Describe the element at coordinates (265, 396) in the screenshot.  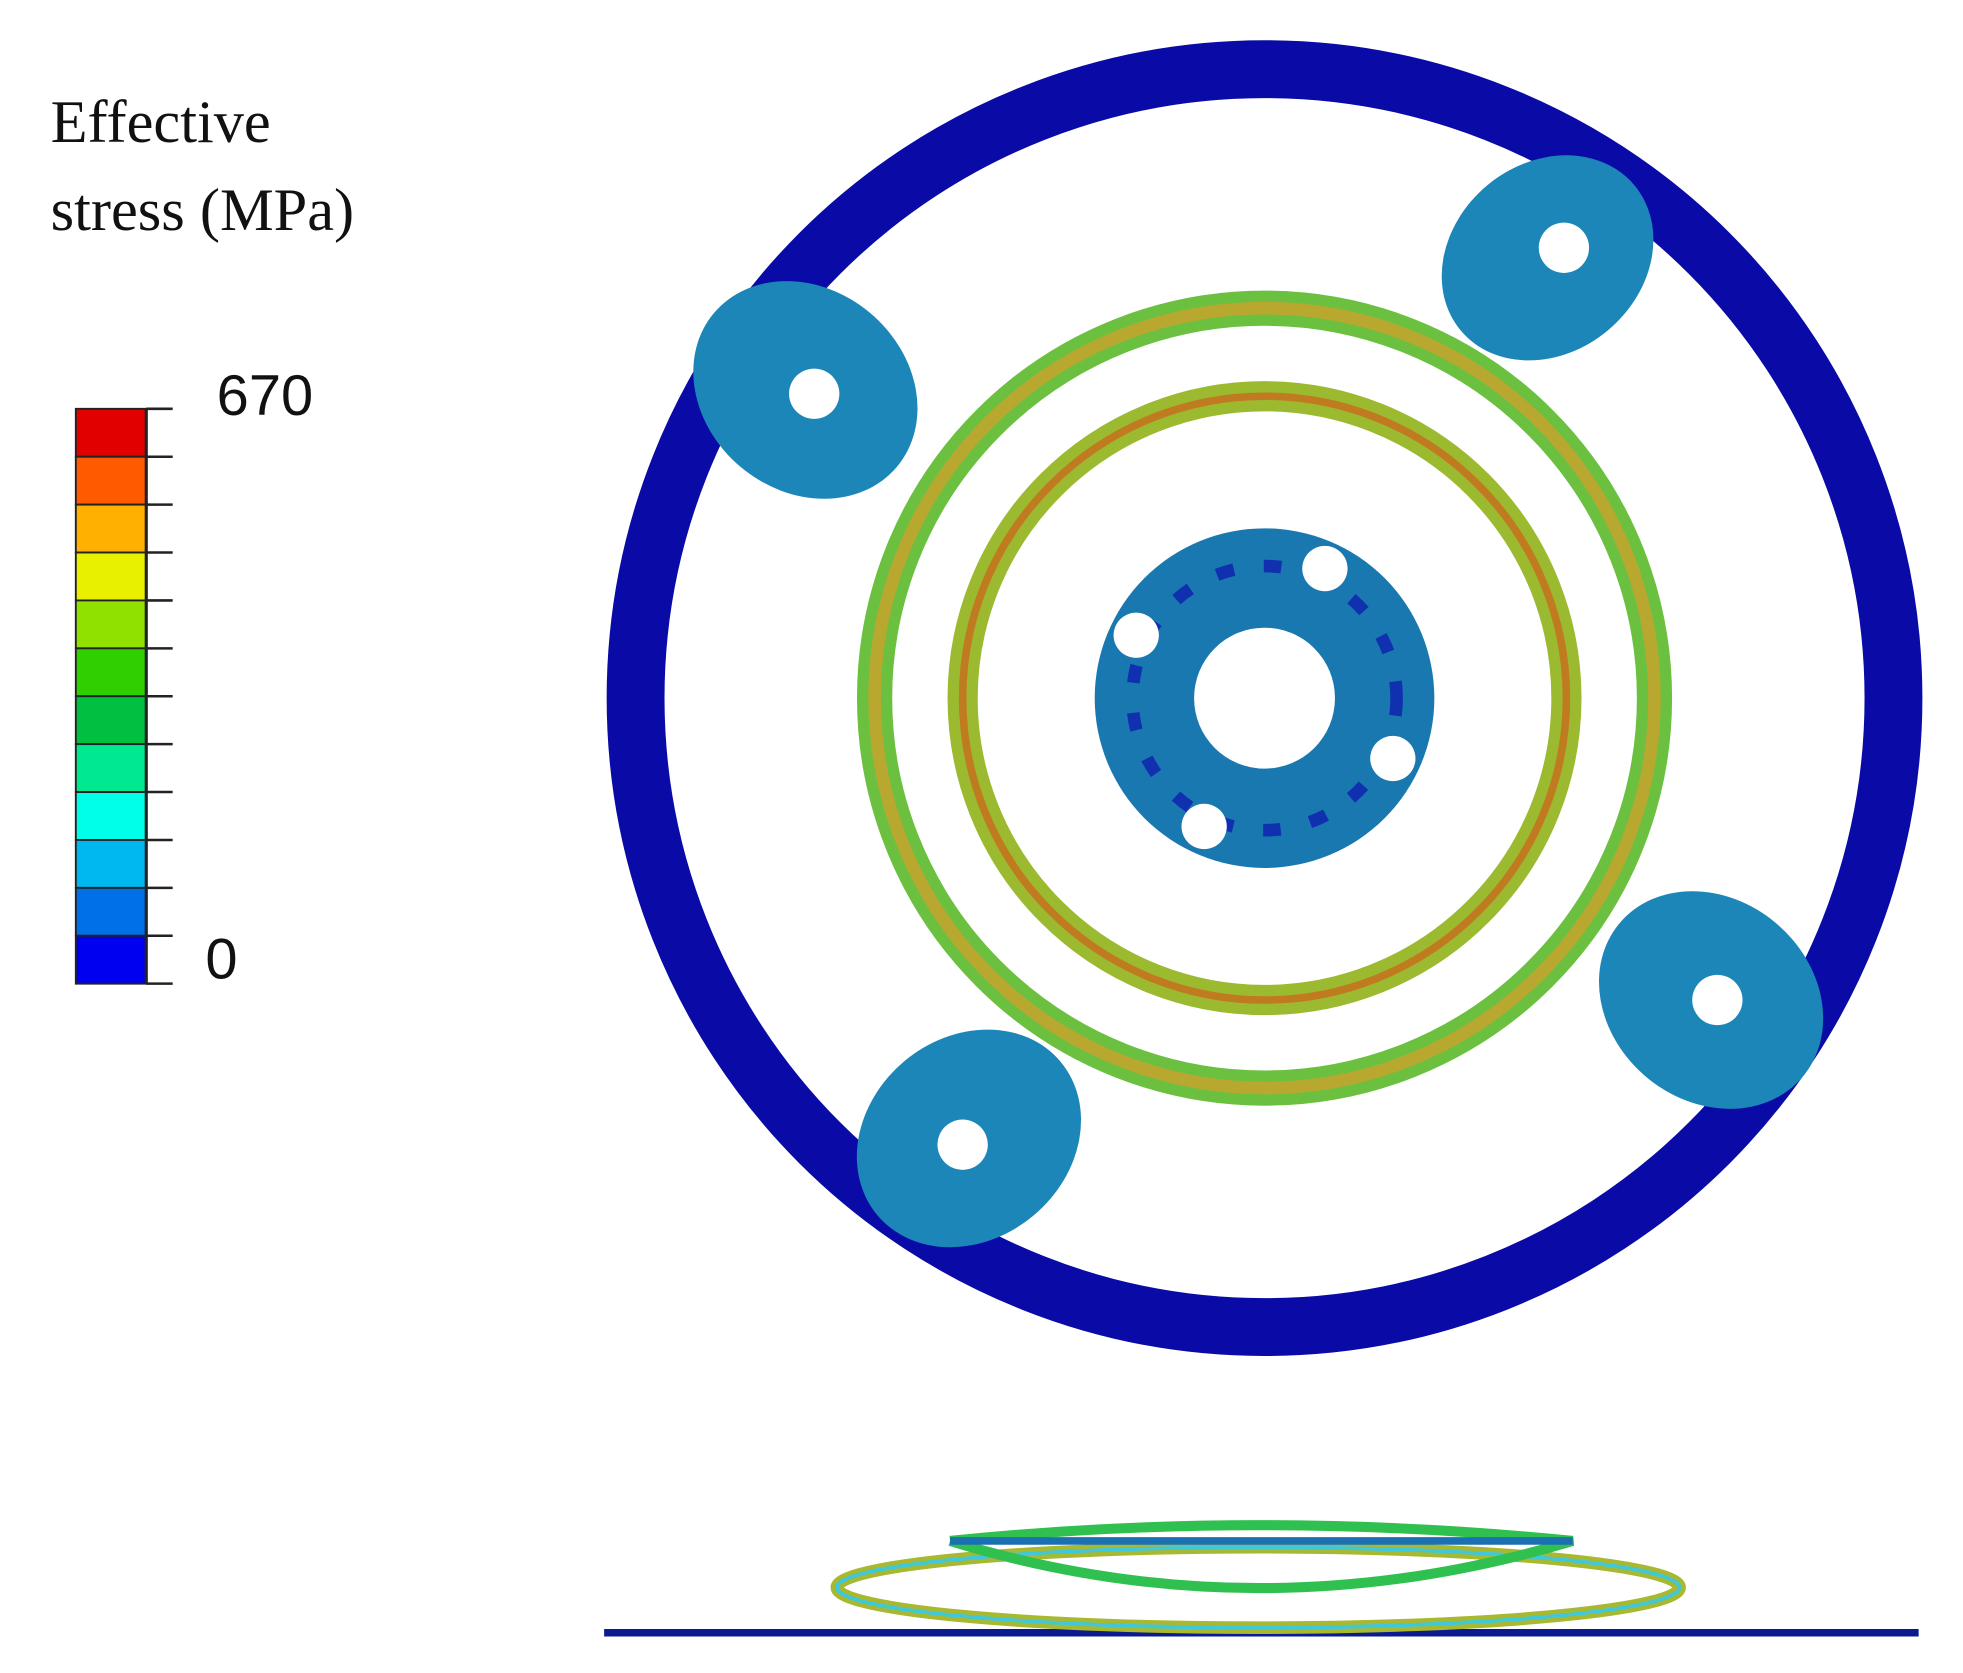
I see `max-label: 670` at that location.